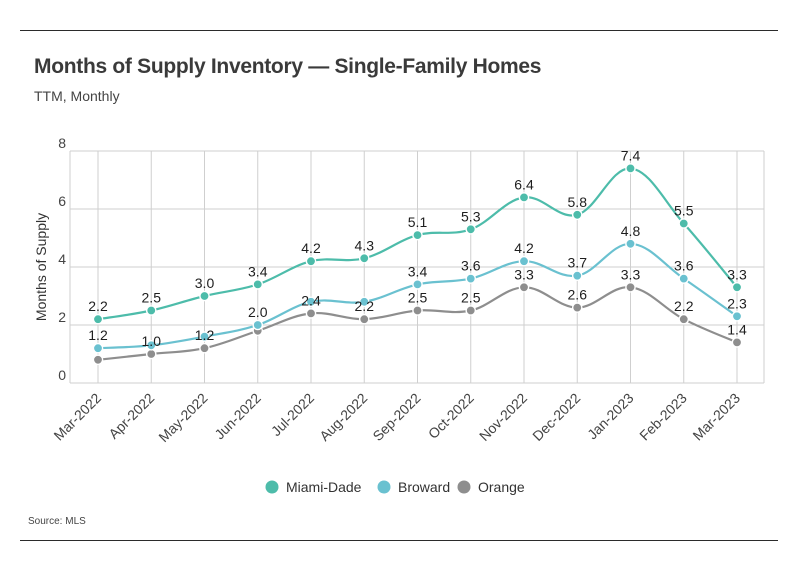  Describe the element at coordinates (62, 375) in the screenshot. I see `y-tick-label: 0` at that location.